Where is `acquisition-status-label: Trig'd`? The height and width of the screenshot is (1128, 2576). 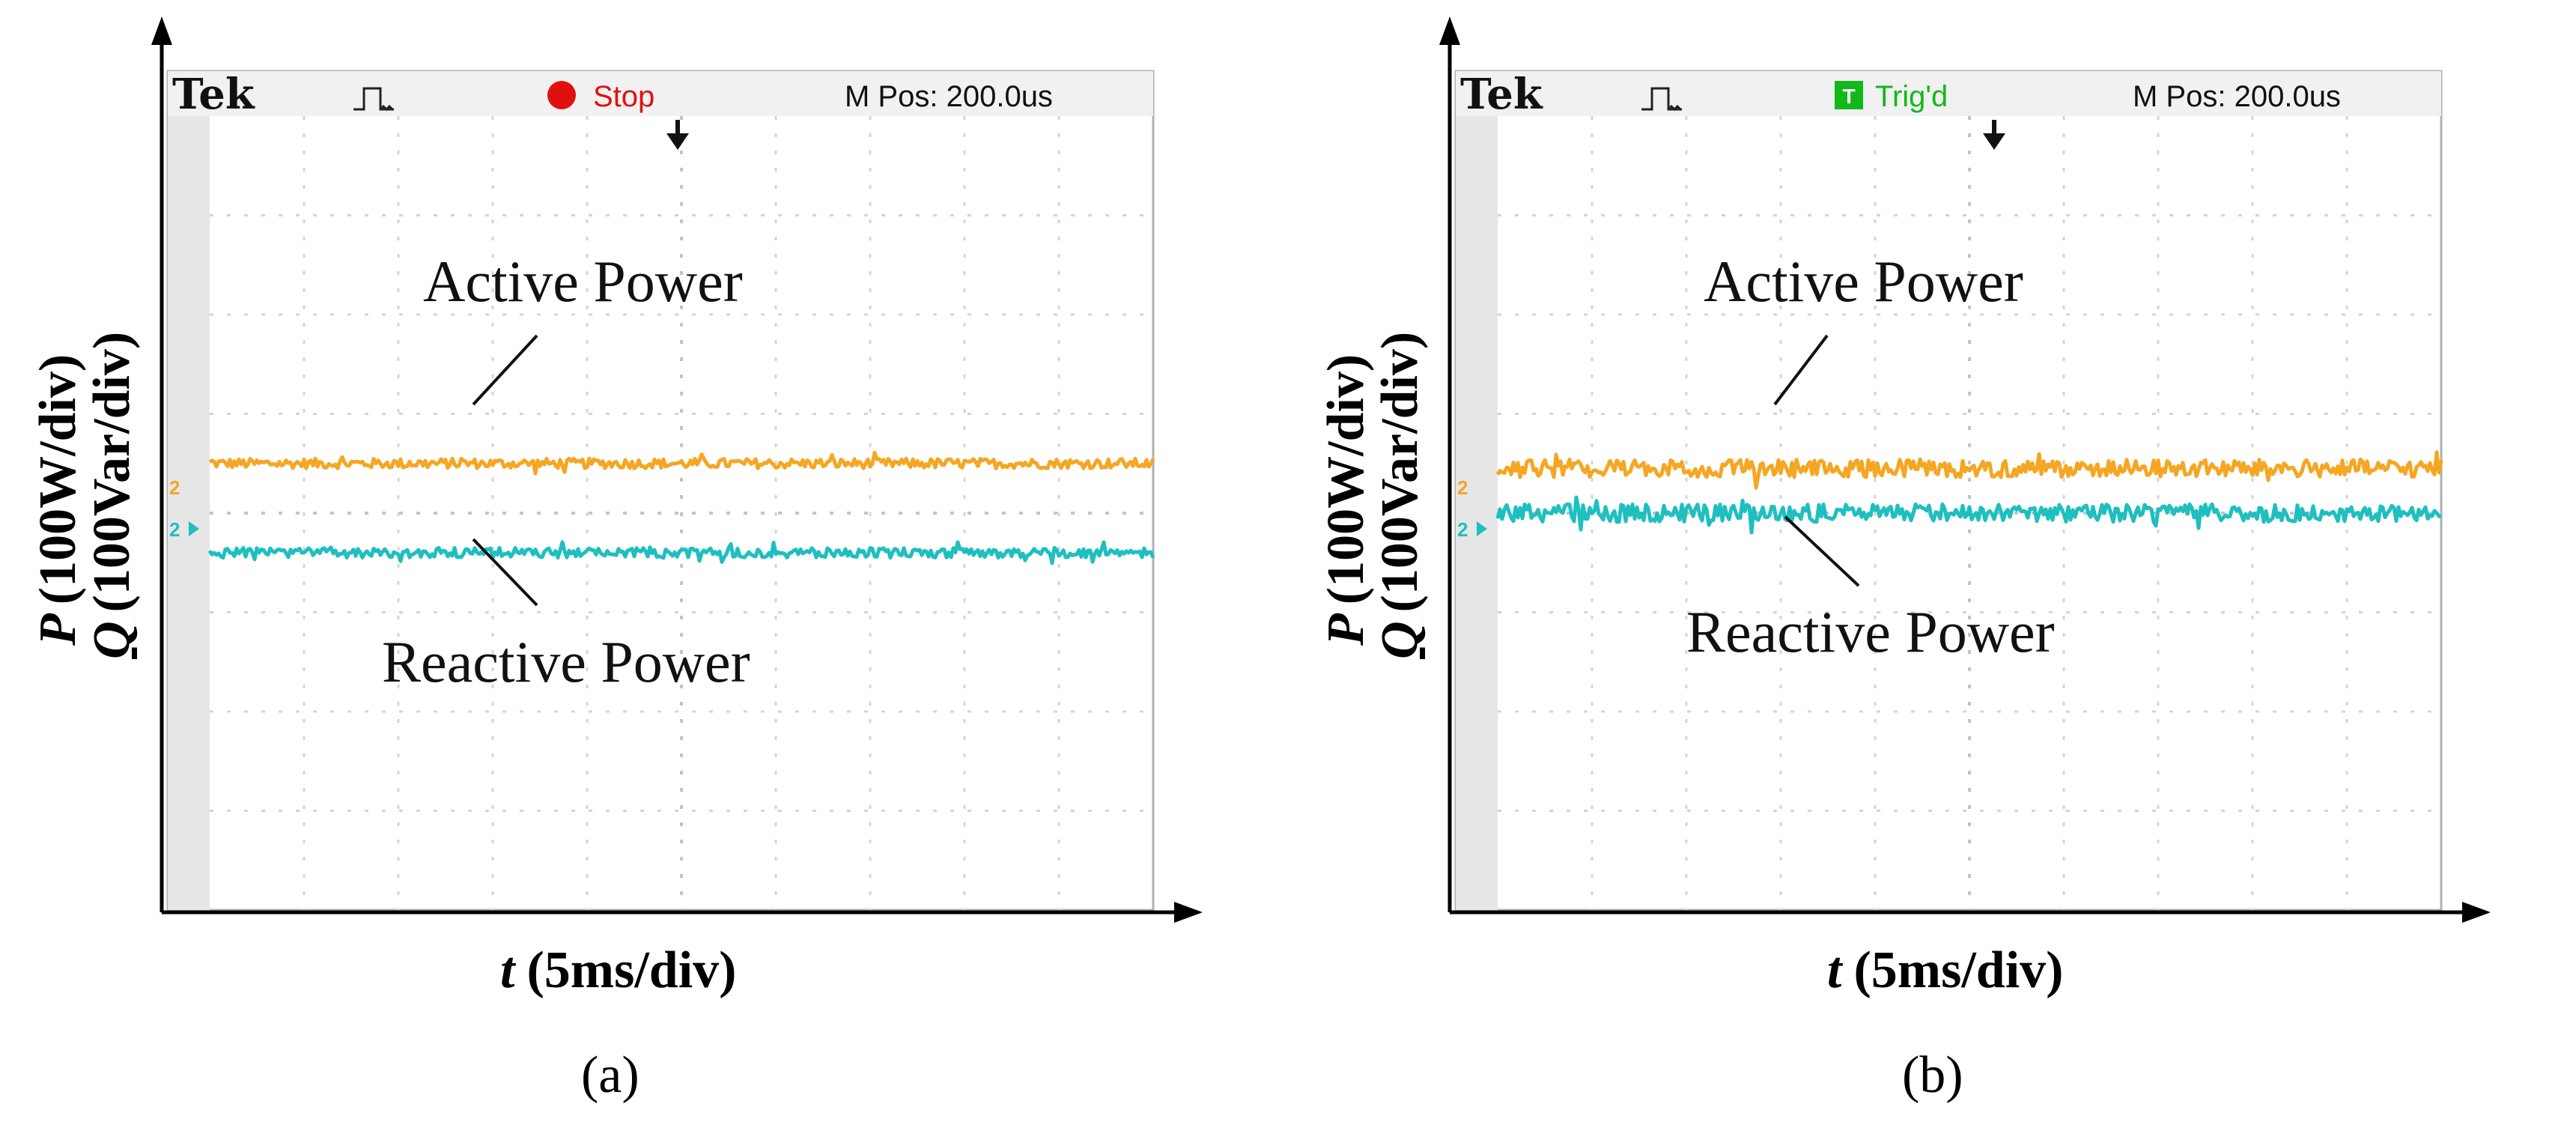
acquisition-status-label: Trig'd is located at coordinates (1911, 96).